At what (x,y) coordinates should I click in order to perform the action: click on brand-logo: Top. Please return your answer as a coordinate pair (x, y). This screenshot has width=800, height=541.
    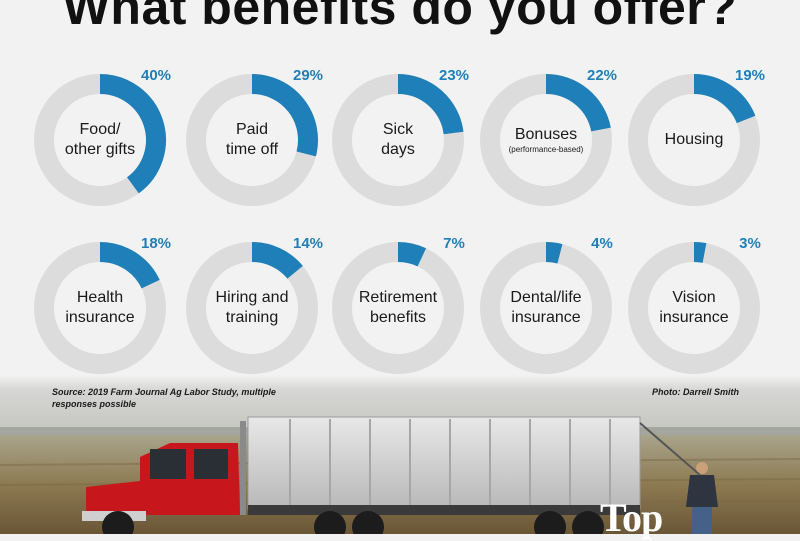
    Looking at the image, I should click on (631, 517).